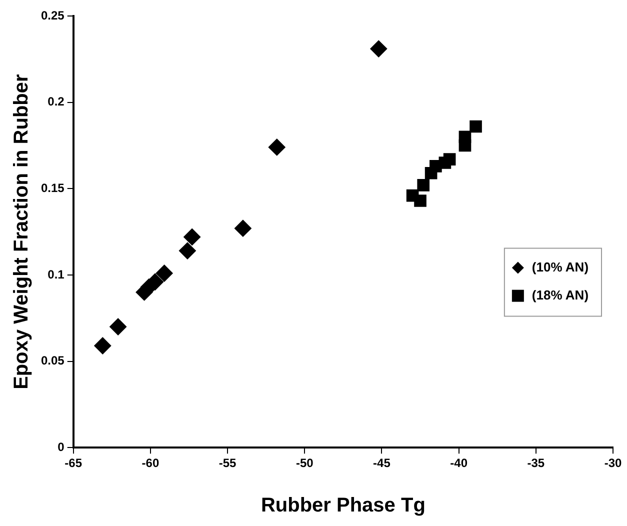  What do you see at coordinates (151, 463) in the screenshot?
I see `x-tick-label: -60` at bounding box center [151, 463].